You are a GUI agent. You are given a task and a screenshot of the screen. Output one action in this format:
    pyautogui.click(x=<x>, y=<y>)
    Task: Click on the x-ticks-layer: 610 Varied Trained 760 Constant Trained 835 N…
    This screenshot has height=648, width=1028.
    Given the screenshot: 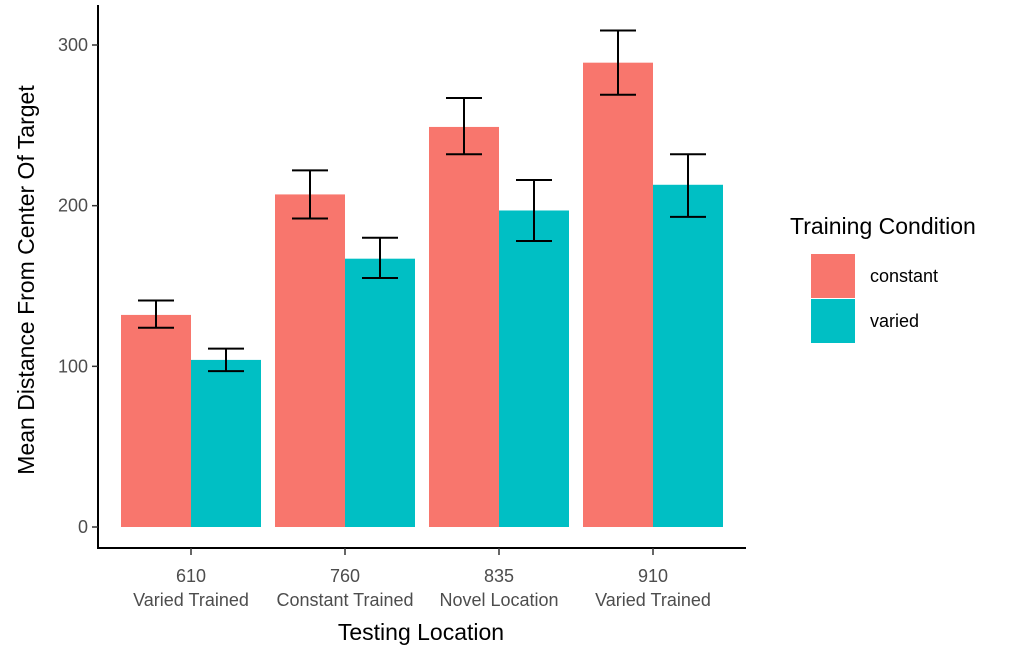 What is the action you would take?
    pyautogui.click(x=422, y=579)
    